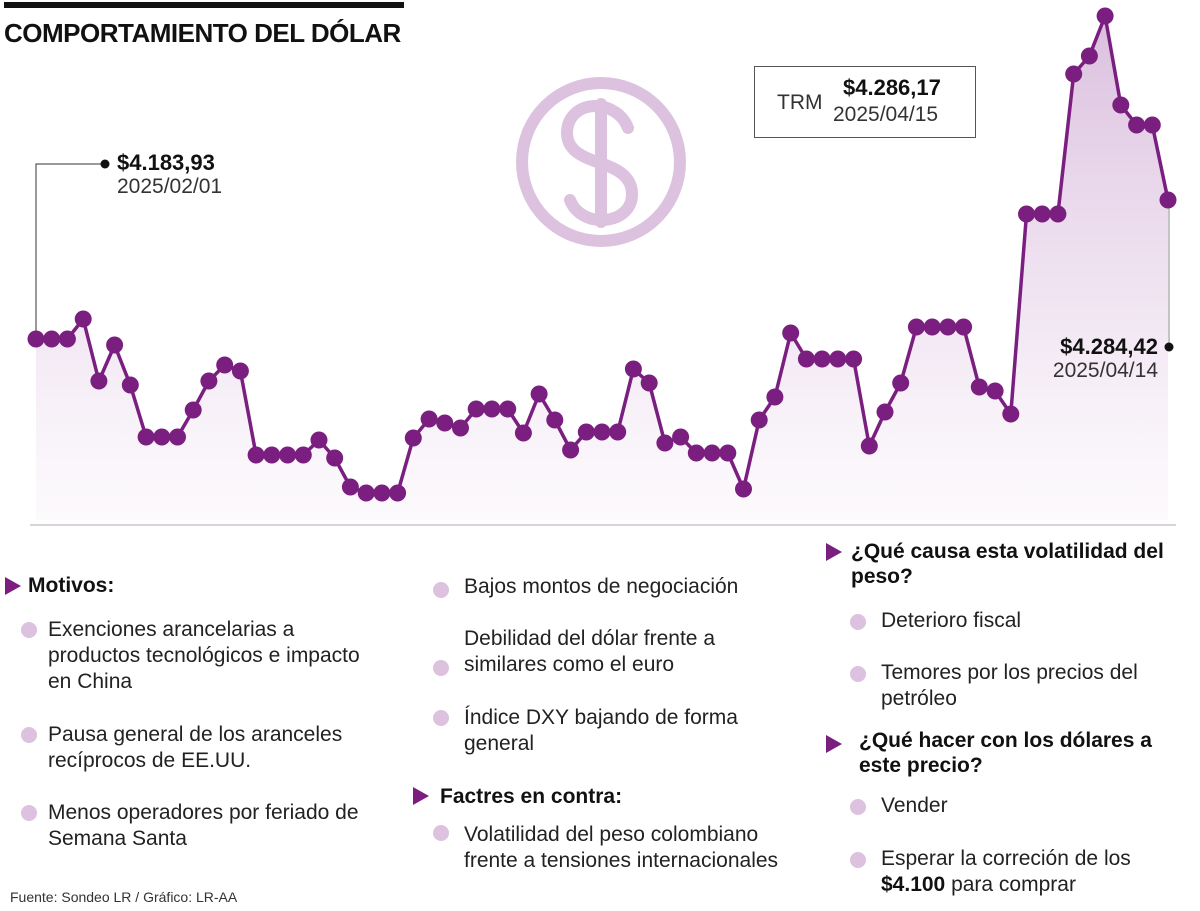 The image size is (1200, 911). I want to click on hacer-item-prefix: Esperar la correción de los, so click(1006, 858).